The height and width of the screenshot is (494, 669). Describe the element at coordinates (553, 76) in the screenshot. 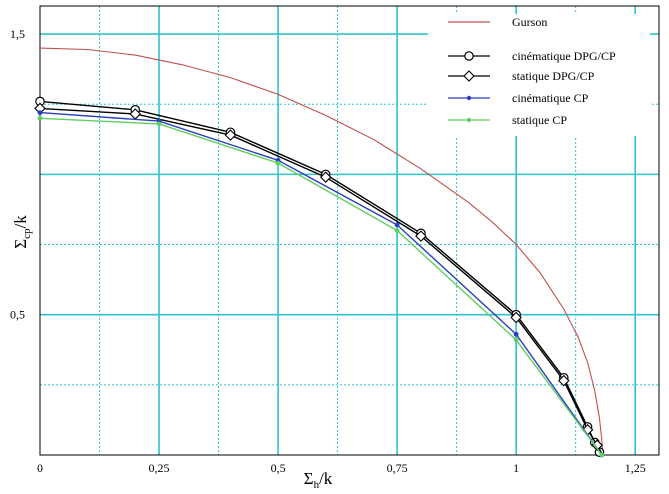

I see `legend-label-2: statique DPG/CP` at that location.